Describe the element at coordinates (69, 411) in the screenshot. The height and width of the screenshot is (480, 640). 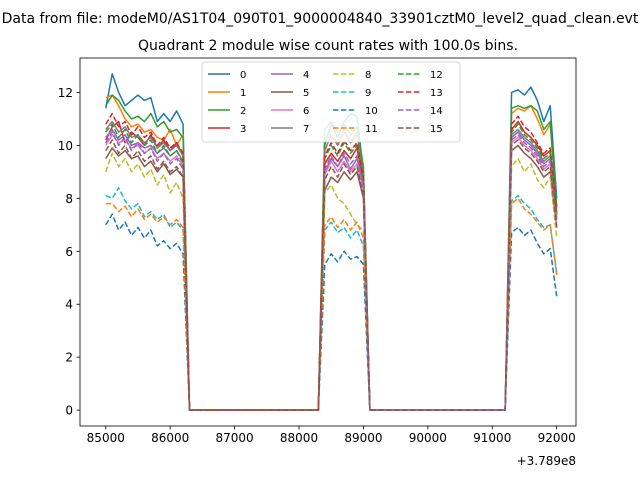
I see `y-tick-label: 0` at that location.